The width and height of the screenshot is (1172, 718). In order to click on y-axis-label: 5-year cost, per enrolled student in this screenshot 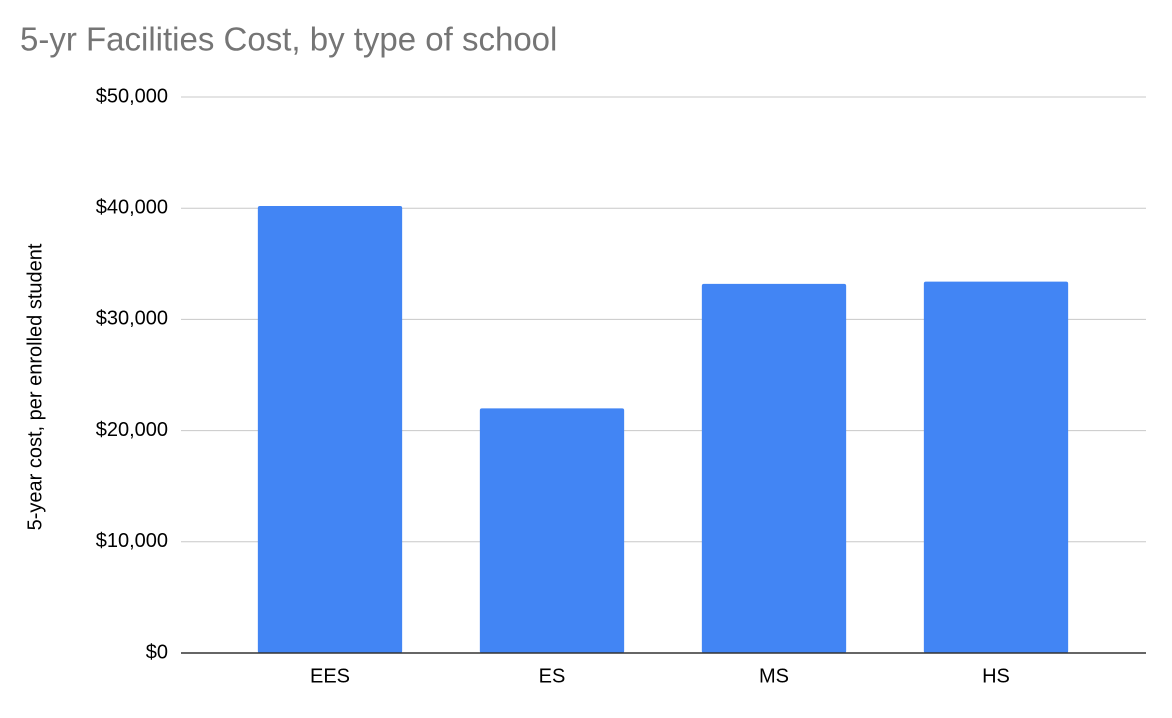, I will do `click(35, 386)`.